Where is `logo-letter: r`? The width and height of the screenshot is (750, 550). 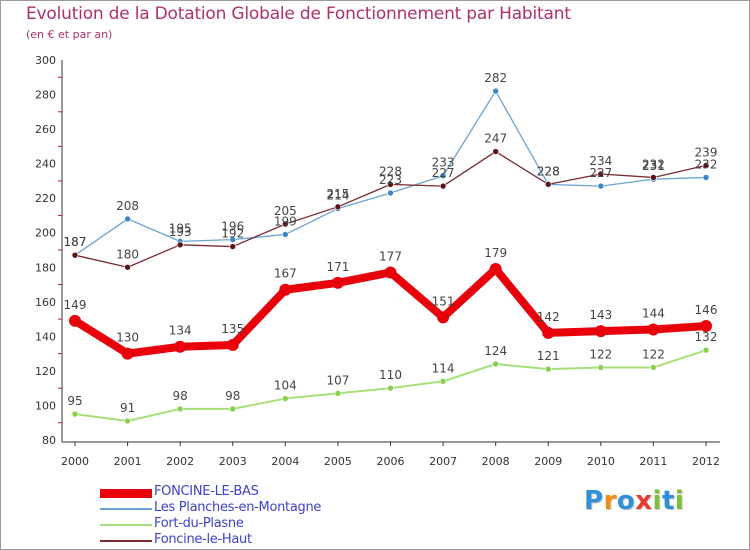
logo-letter: r is located at coordinates (610, 501).